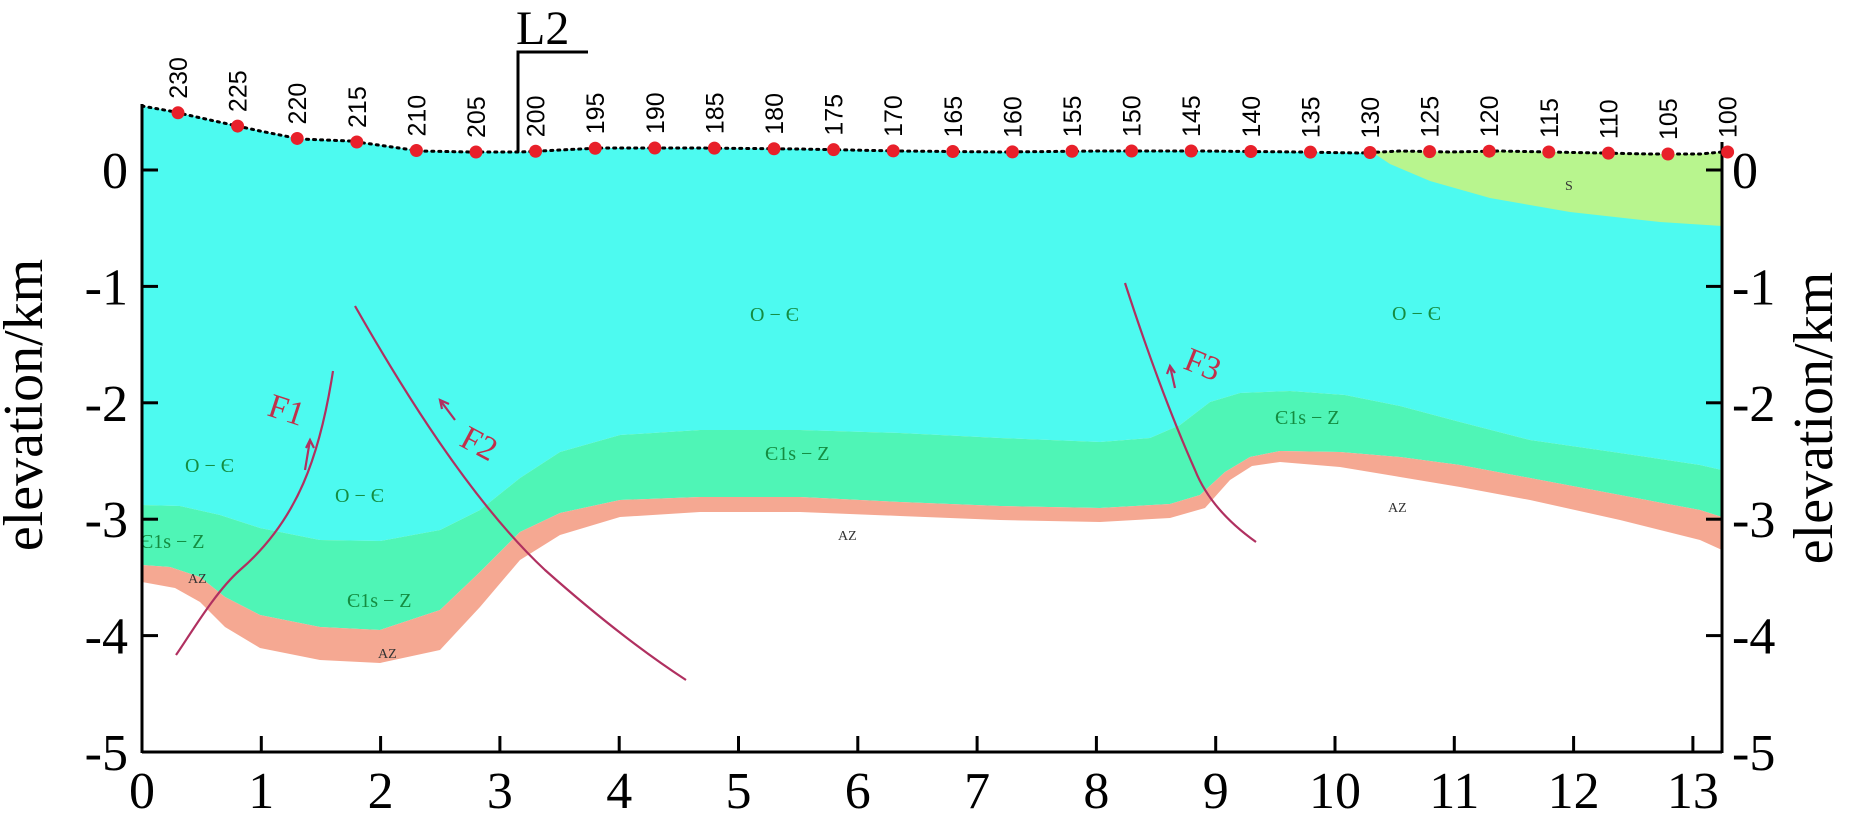  Describe the element at coordinates (739, 789) in the screenshot. I see `x-tick-label: 5` at that location.